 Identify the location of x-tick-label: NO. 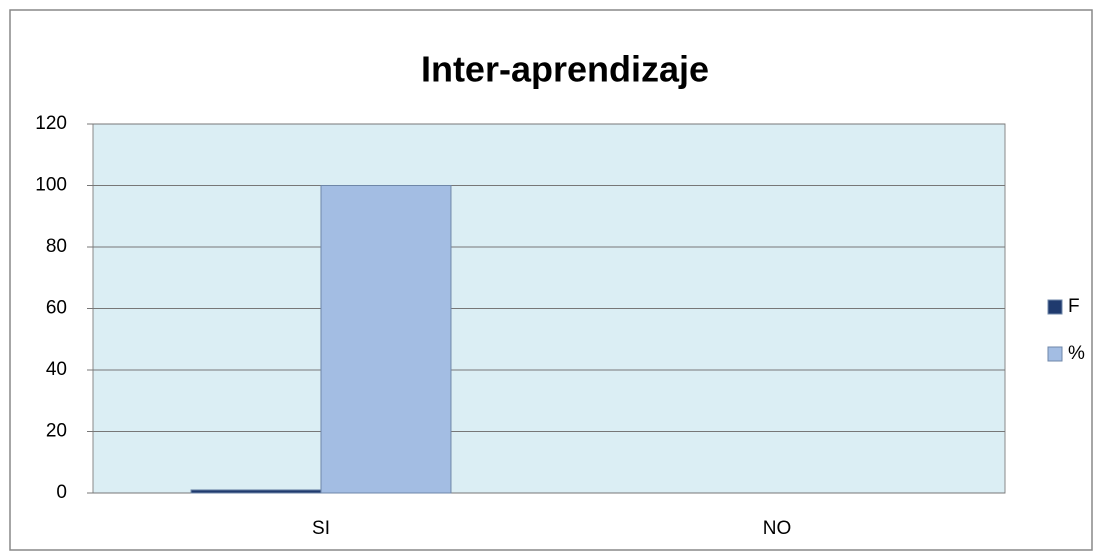
(777, 528).